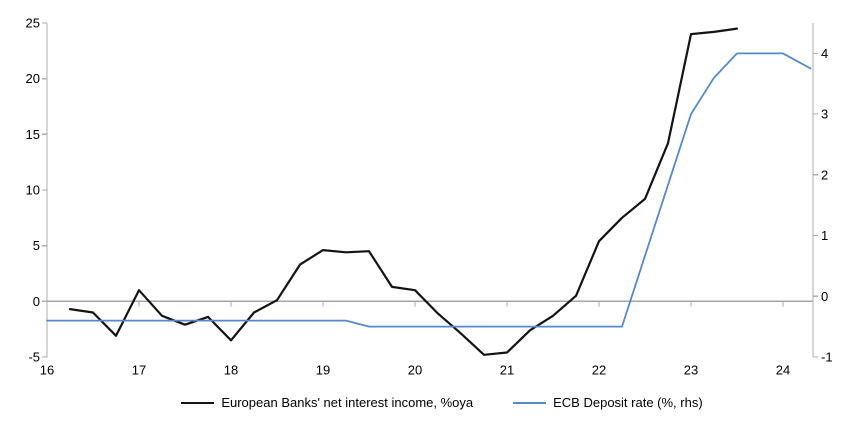 Image resolution: width=852 pixels, height=427 pixels. Describe the element at coordinates (599, 370) in the screenshot. I see `x-axis-tick-label: 22` at that location.